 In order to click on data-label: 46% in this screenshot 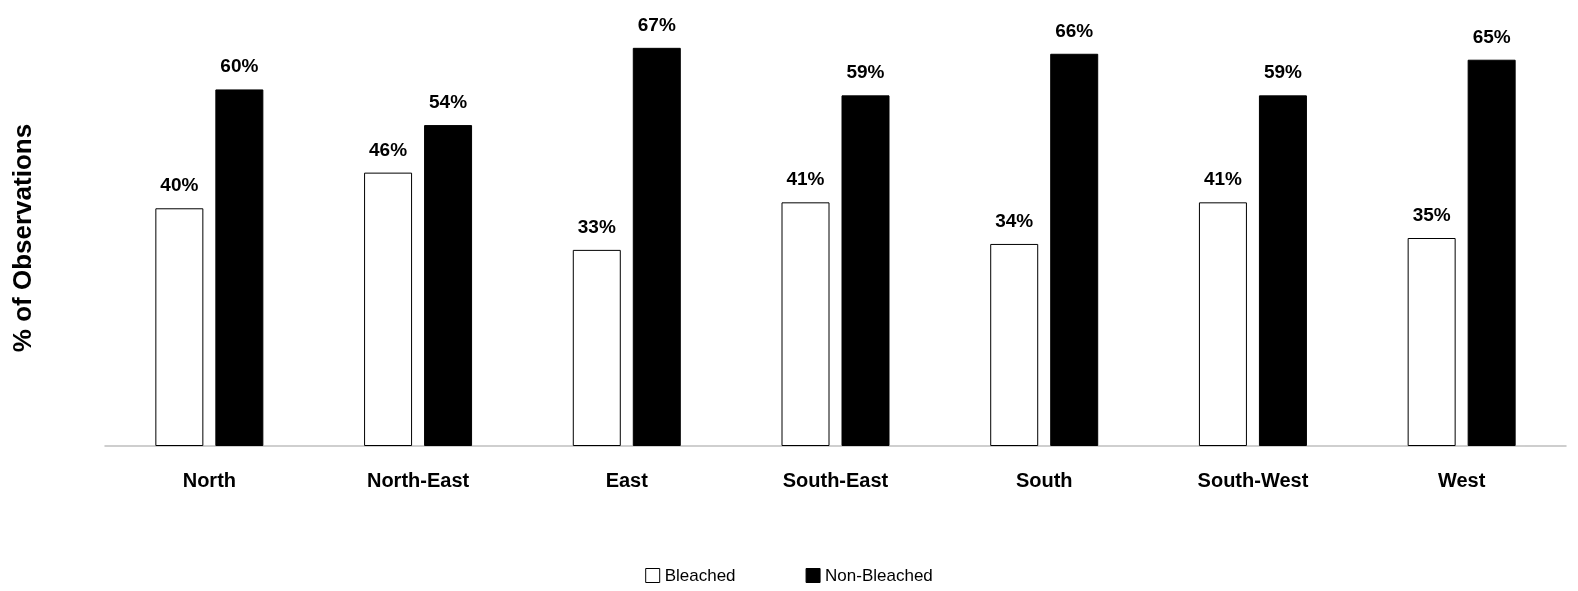, I will do `click(388, 149)`.